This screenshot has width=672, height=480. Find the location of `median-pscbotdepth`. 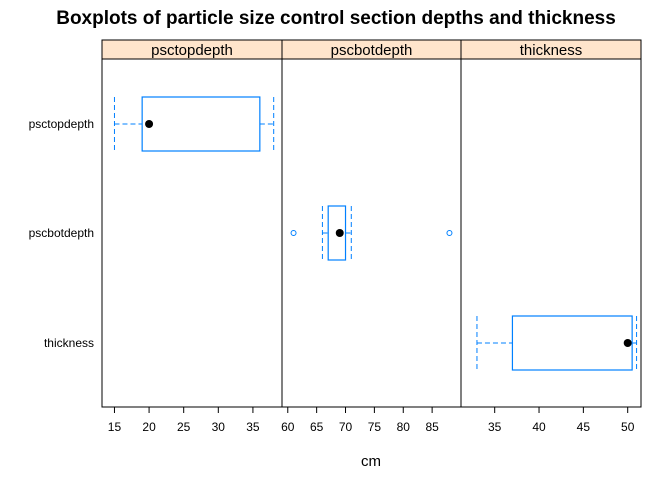

median-pscbotdepth is located at coordinates (339, 233).